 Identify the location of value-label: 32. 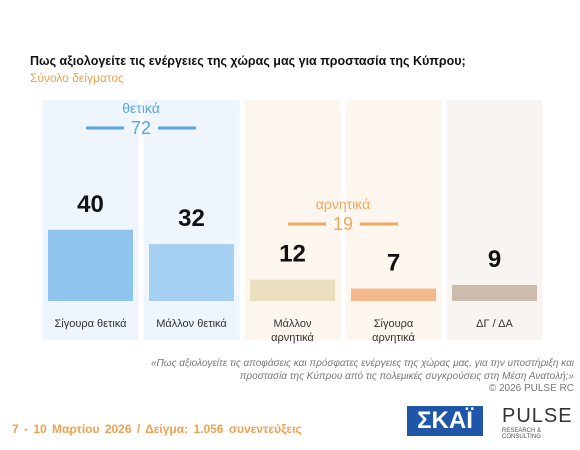
(191, 218).